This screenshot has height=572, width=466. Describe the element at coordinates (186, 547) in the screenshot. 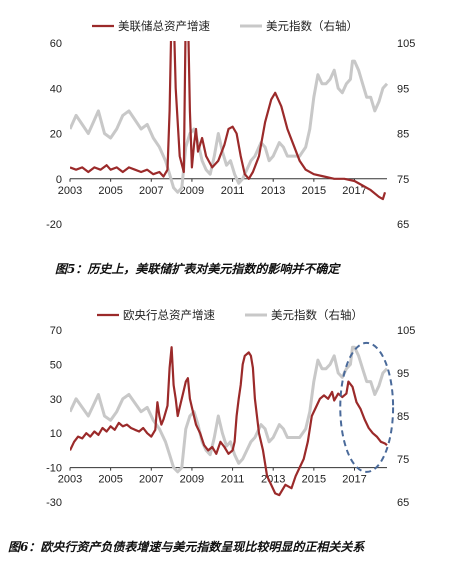

I see `figure-caption-6: 图6：欧央行资产负债表增速与美元指数呈现比较明显的正相关关系` at that location.